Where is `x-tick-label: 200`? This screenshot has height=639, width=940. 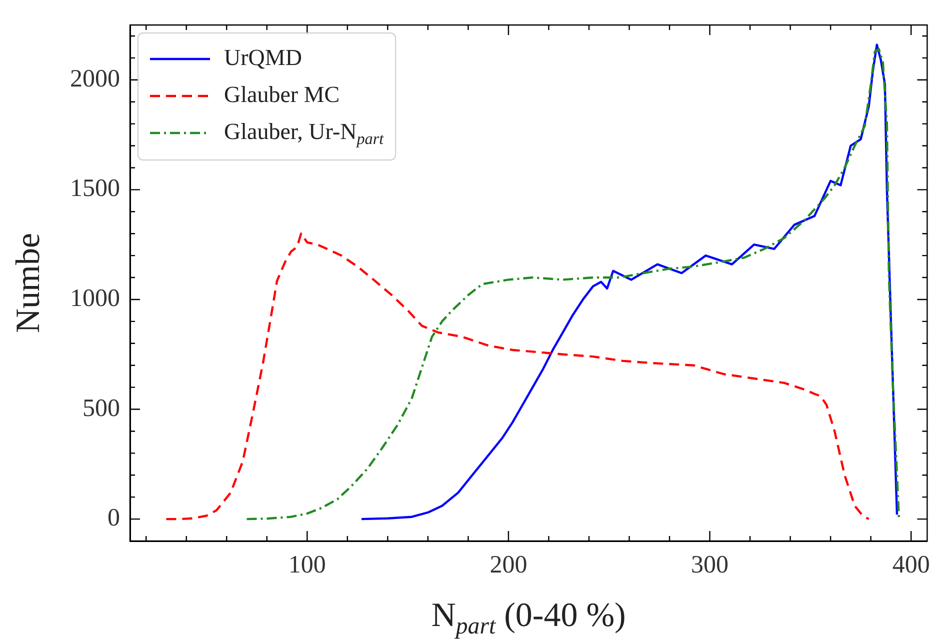
x-tick-label: 200 is located at coordinates (509, 565).